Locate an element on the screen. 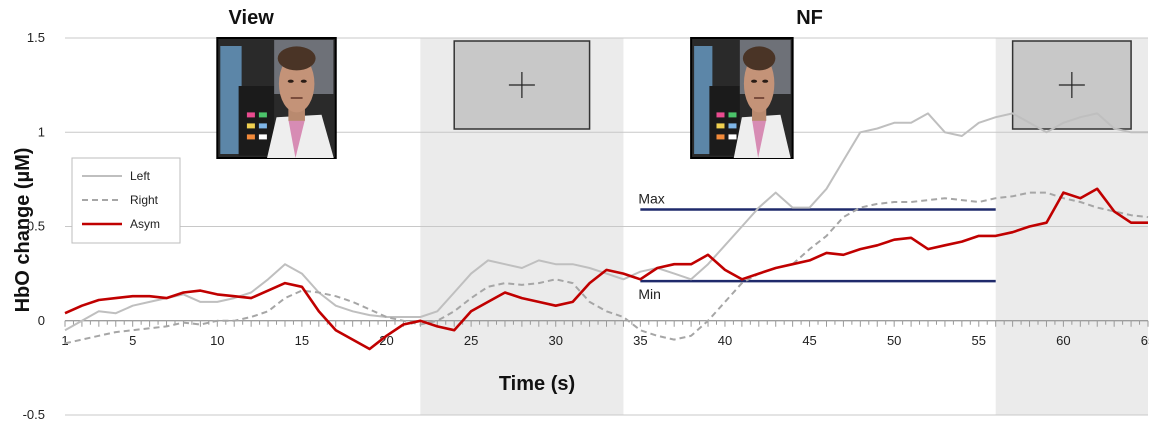  y-tick-label: 1.5 is located at coordinates (36, 37).